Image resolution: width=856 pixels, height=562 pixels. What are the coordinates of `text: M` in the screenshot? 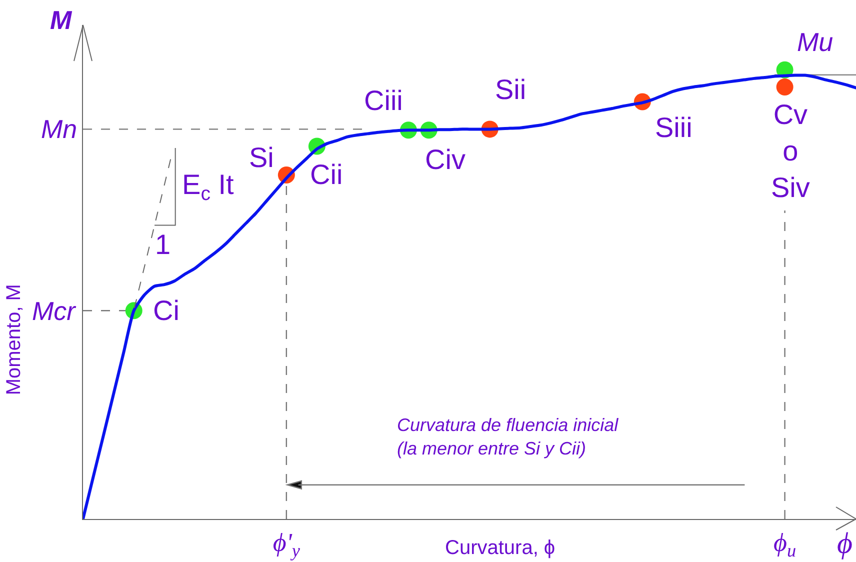 It's located at (61, 20).